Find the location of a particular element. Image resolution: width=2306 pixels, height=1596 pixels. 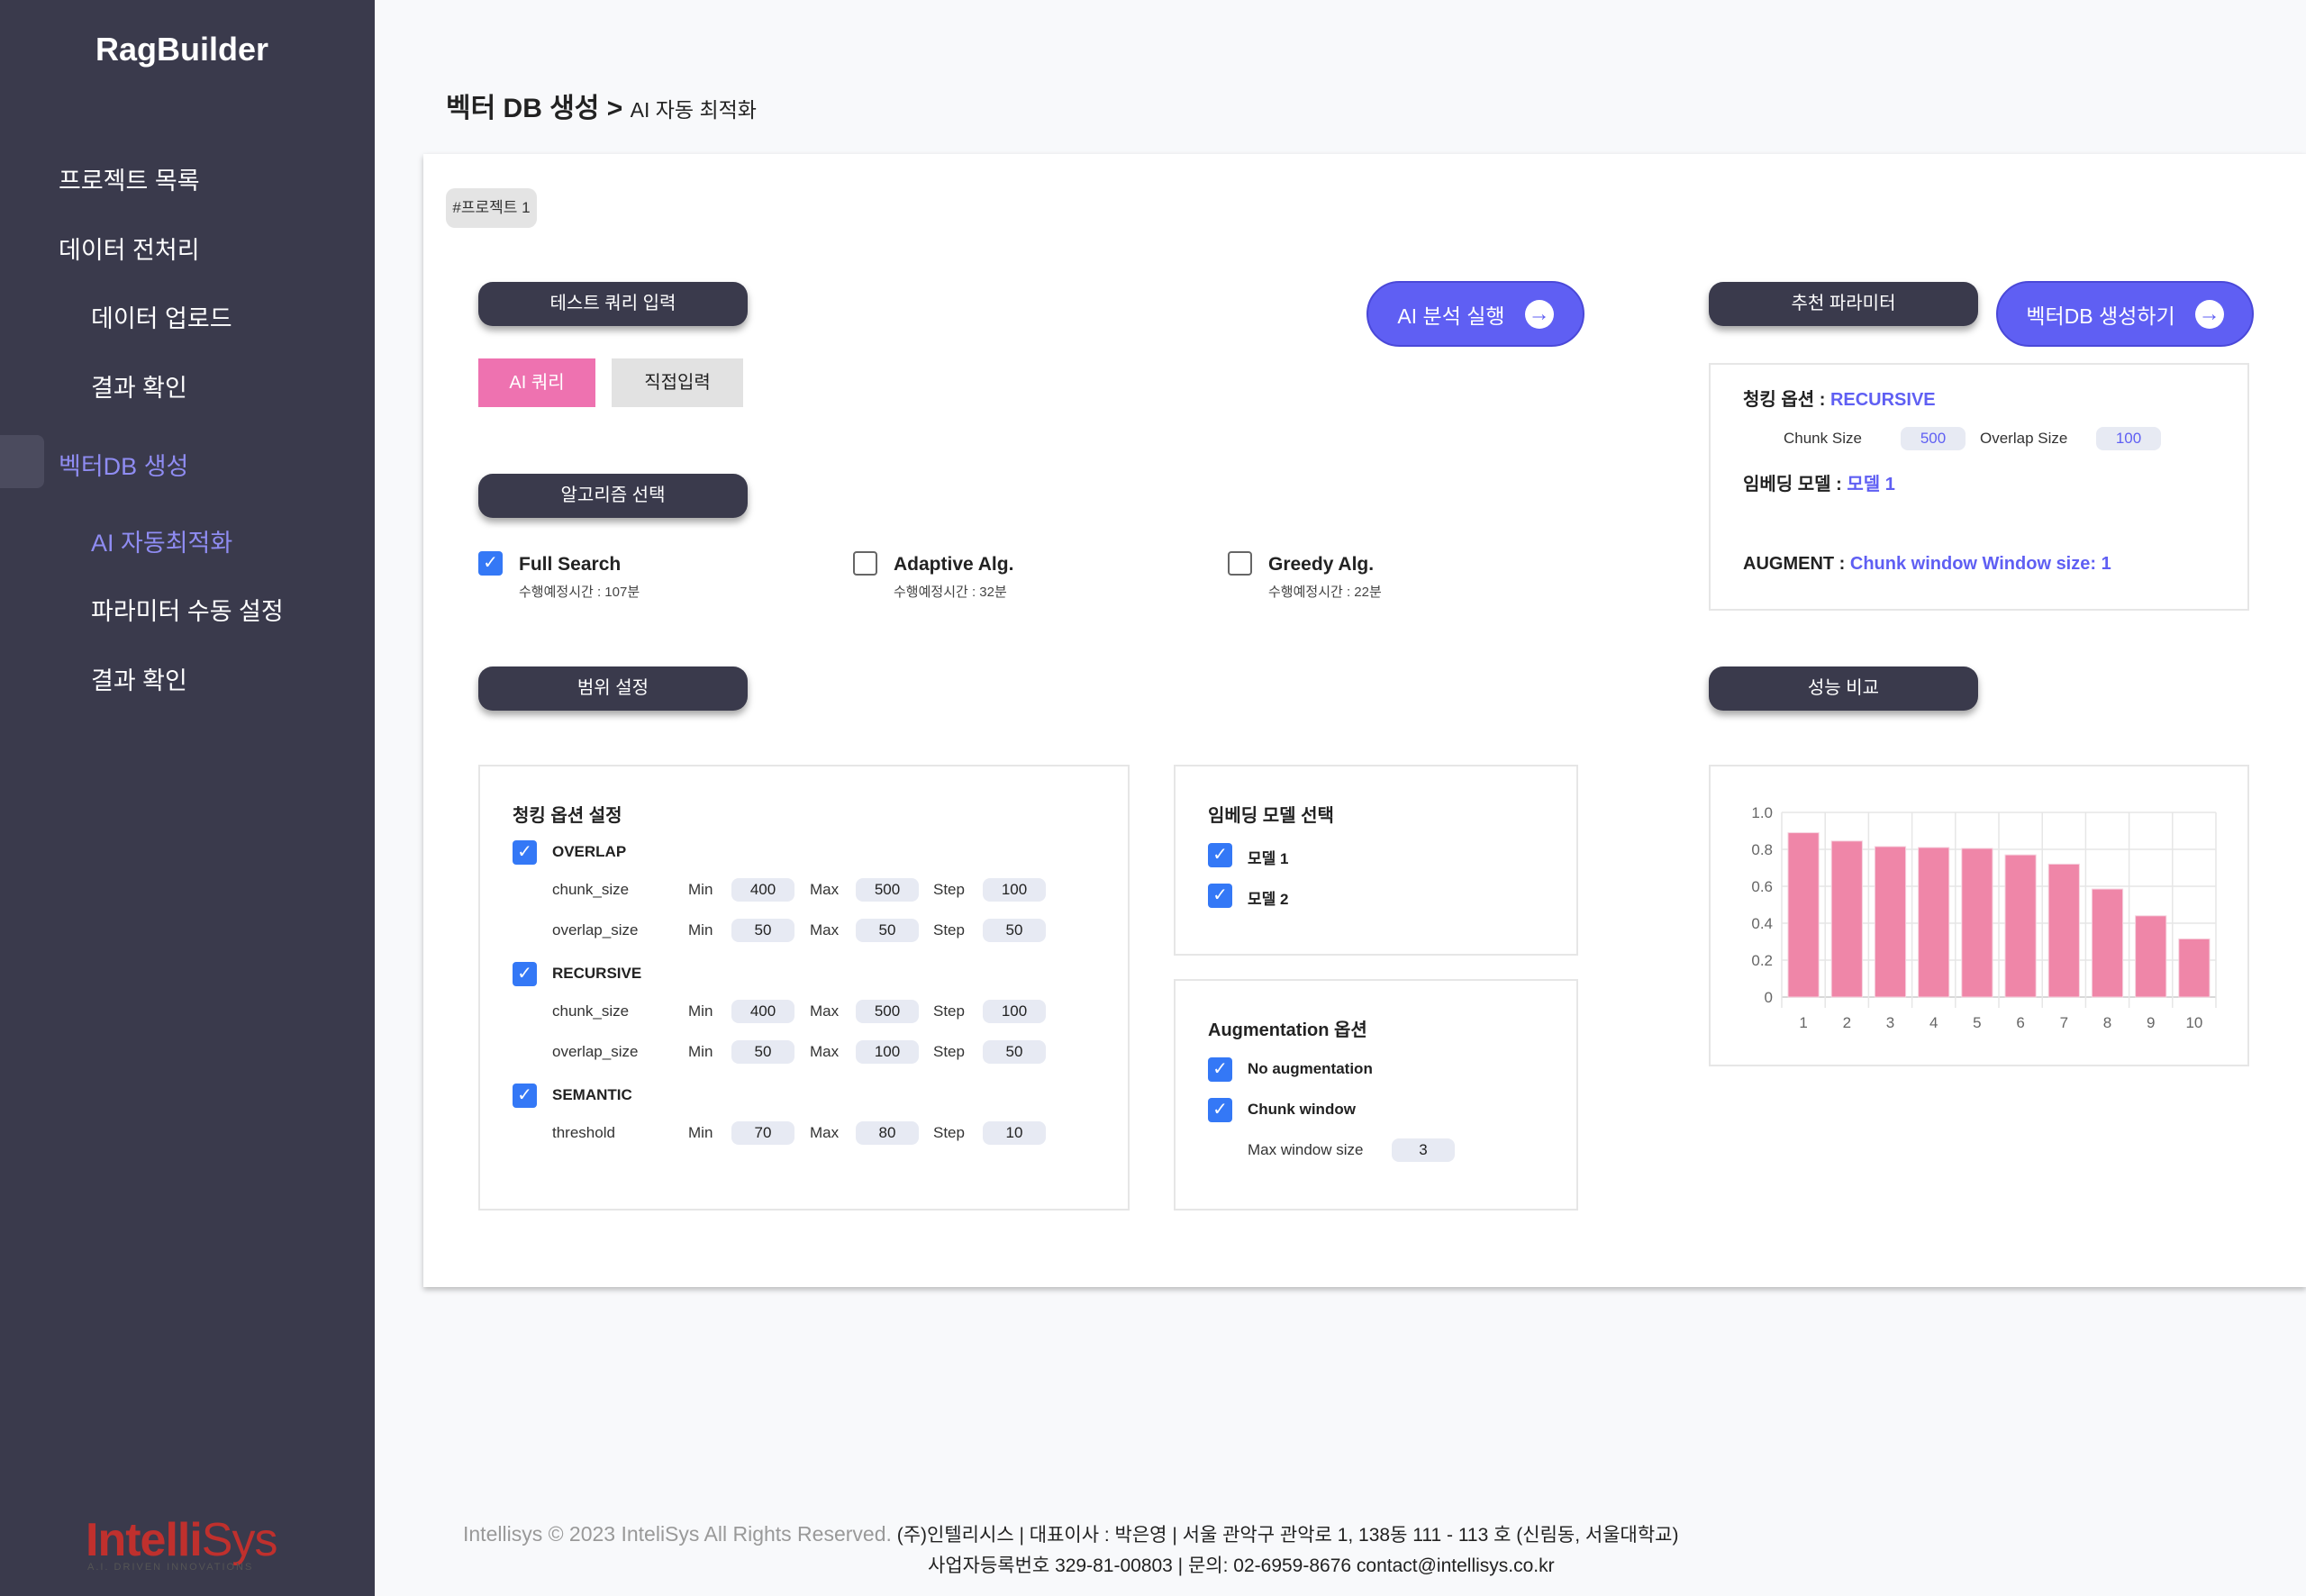

algorithm-time: 수행예정시간 : 107분 is located at coordinates (579, 592).